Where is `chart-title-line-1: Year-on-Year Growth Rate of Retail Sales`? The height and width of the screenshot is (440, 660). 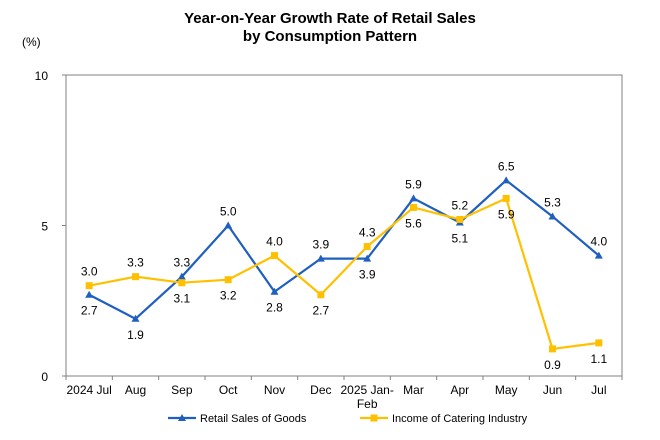
chart-title-line-1: Year-on-Year Growth Rate of Retail Sales is located at coordinates (330, 18).